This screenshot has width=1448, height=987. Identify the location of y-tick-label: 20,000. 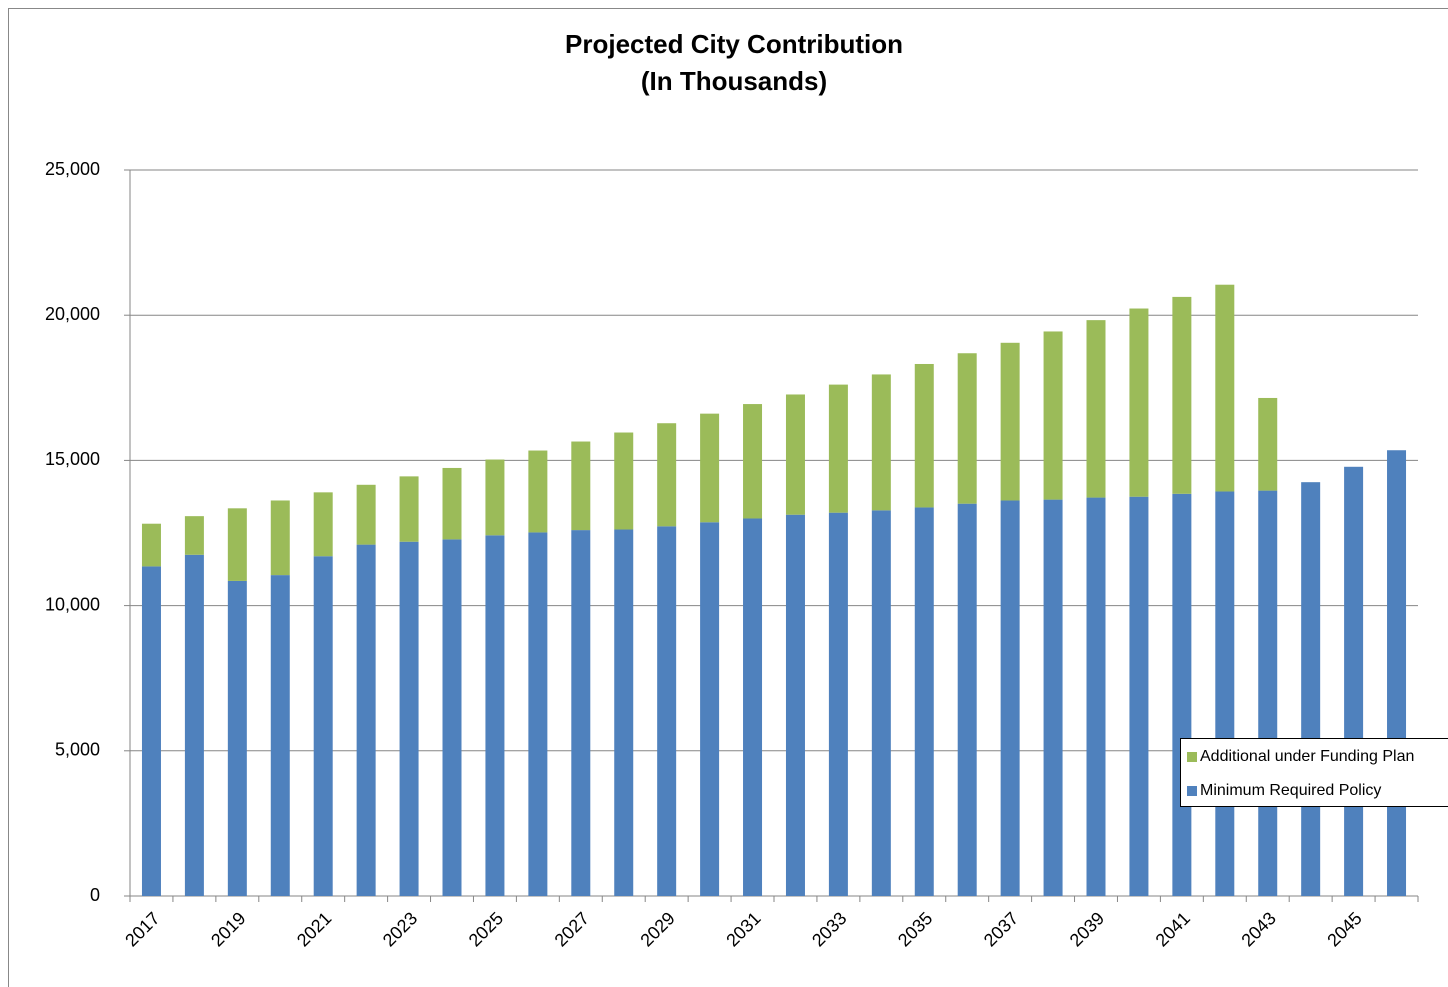
(72, 314).